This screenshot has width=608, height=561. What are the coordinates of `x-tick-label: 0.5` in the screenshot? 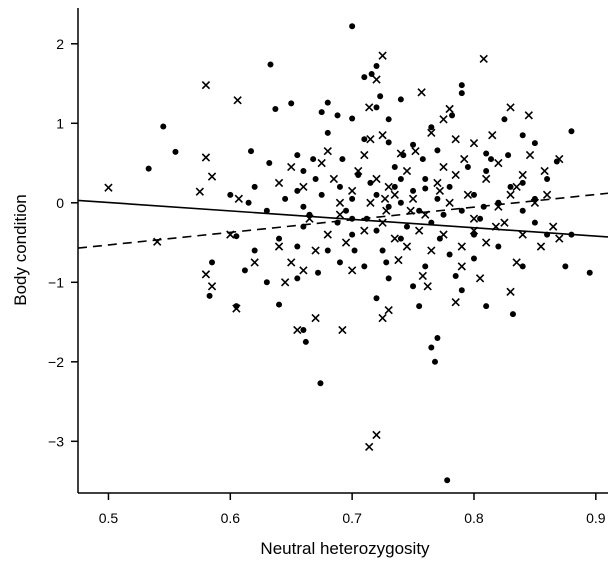 It's located at (109, 518).